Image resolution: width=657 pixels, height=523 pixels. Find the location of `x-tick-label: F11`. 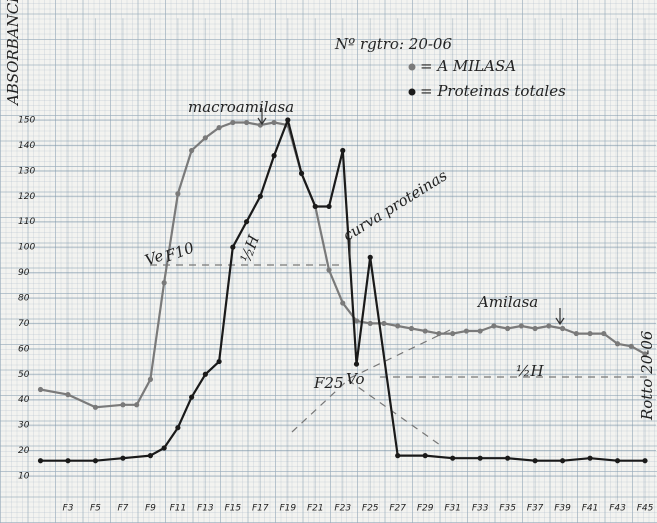

x-tick-label: F11 is located at coordinates (178, 509).